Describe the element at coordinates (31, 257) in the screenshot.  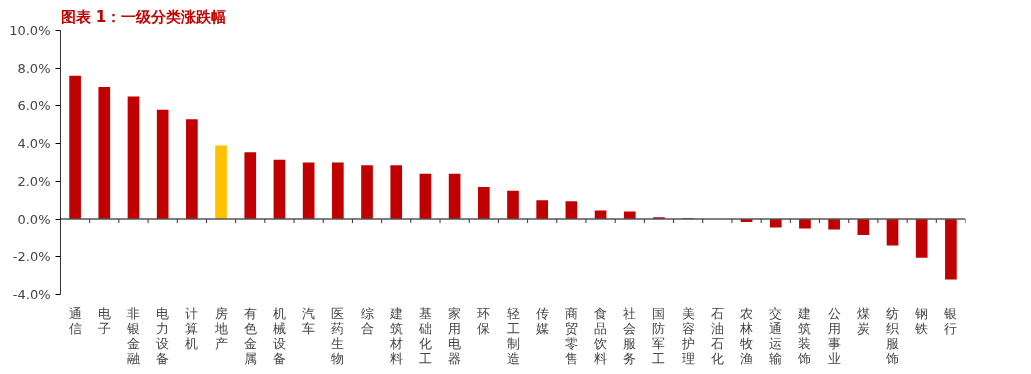
I see `y-tick-label: -2.0%` at that location.